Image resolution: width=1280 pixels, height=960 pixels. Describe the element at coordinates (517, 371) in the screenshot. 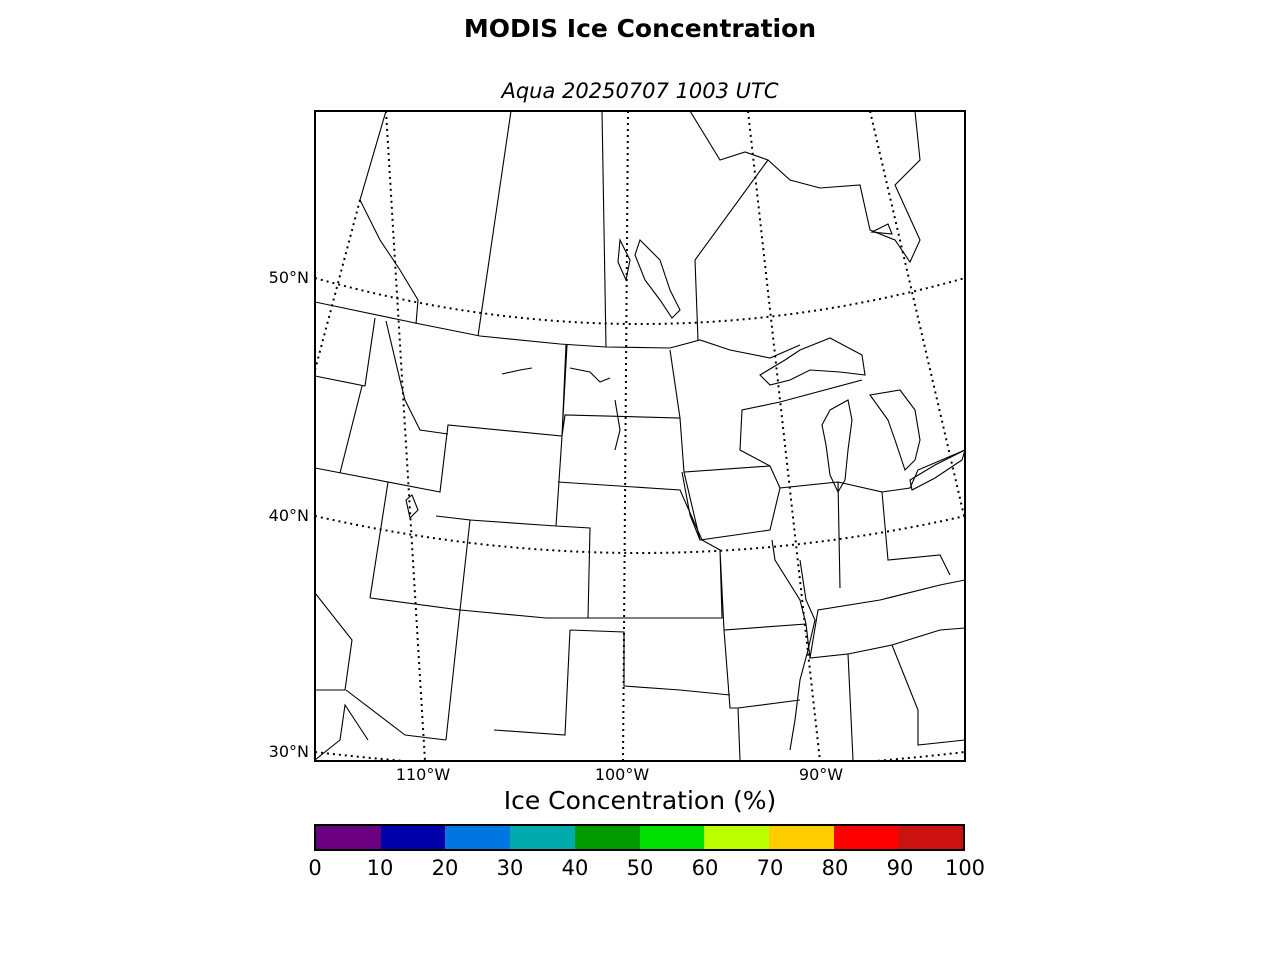

I see `fort-peck-lake` at that location.